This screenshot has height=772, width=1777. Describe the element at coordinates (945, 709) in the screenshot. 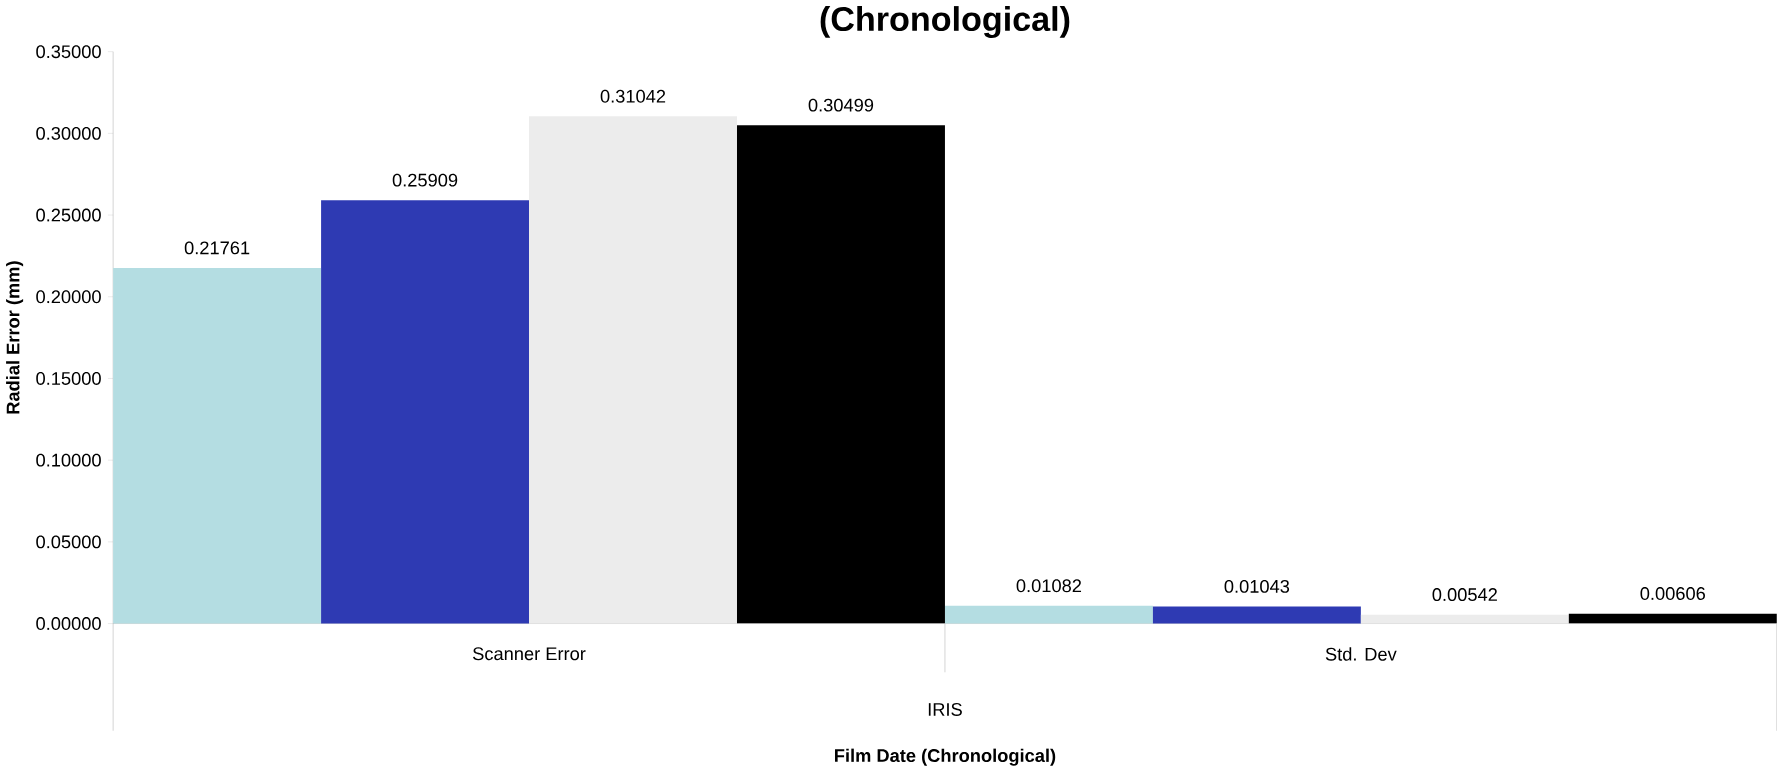

I see `text: IRIS` at that location.